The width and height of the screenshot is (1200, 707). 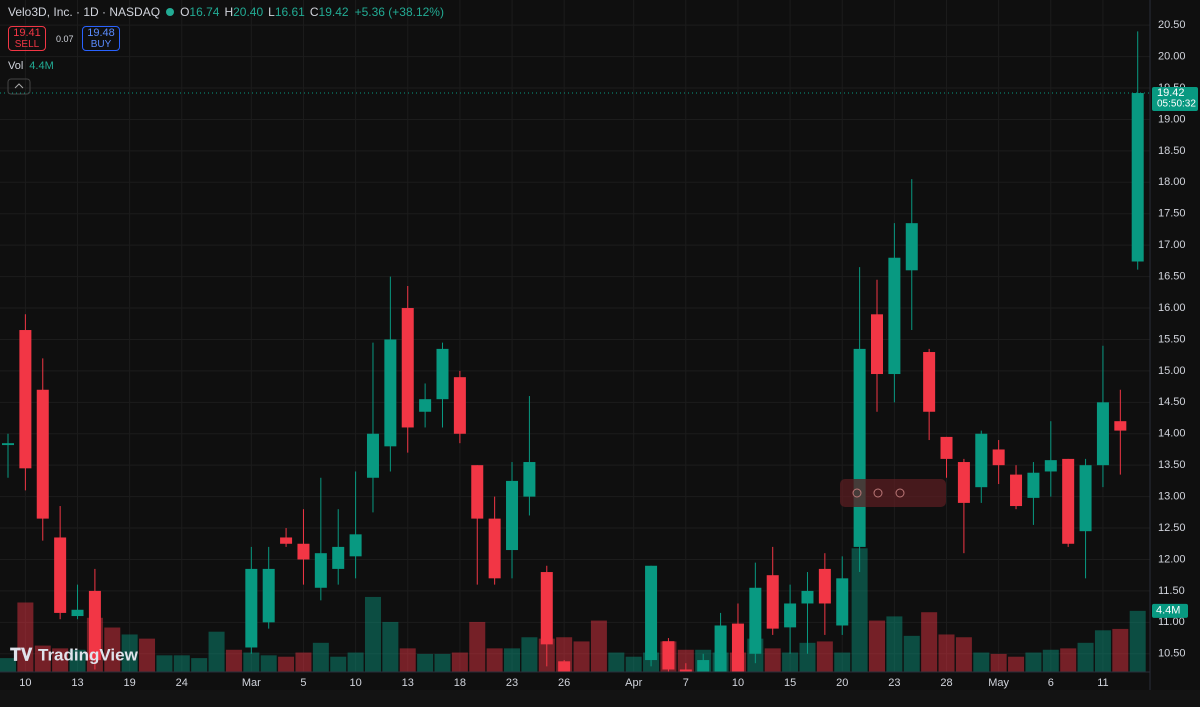 I want to click on buy-button: 19.48 BUY, so click(x=101, y=38).